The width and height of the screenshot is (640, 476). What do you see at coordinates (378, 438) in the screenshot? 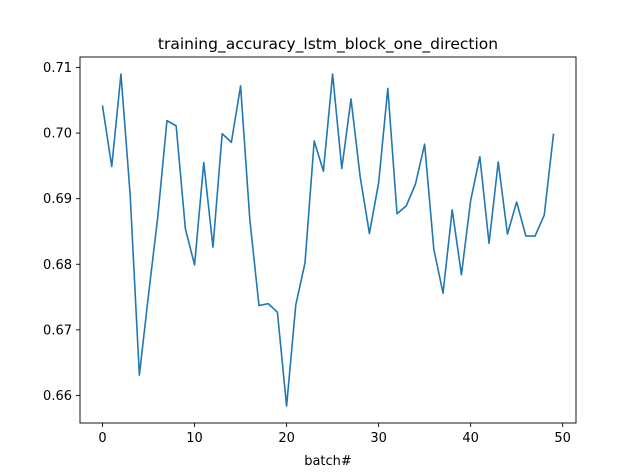
I see `x-tick-label: 30` at bounding box center [378, 438].